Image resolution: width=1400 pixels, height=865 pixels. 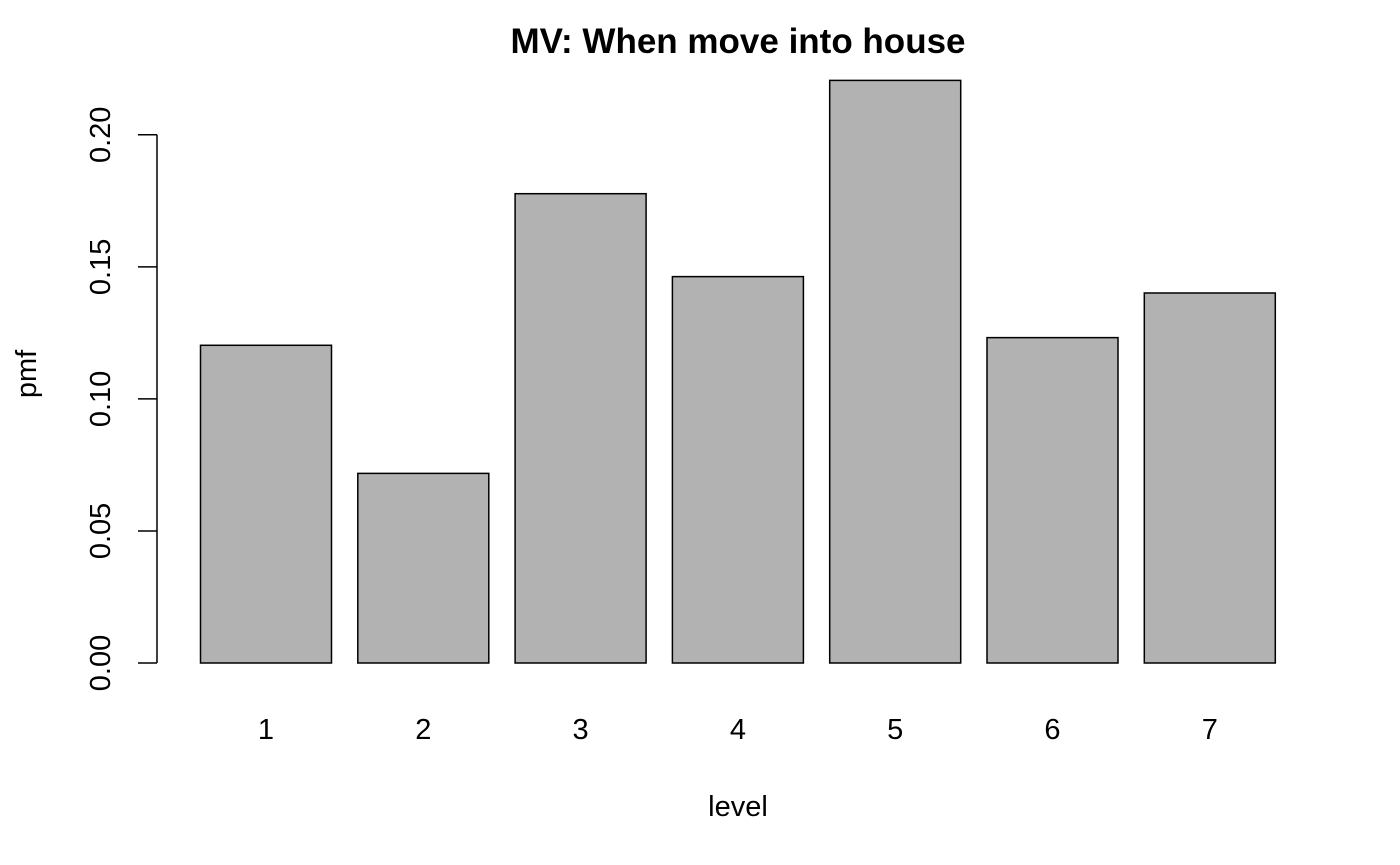 What do you see at coordinates (737, 41) in the screenshot?
I see `chart-title: MV: When move into house` at bounding box center [737, 41].